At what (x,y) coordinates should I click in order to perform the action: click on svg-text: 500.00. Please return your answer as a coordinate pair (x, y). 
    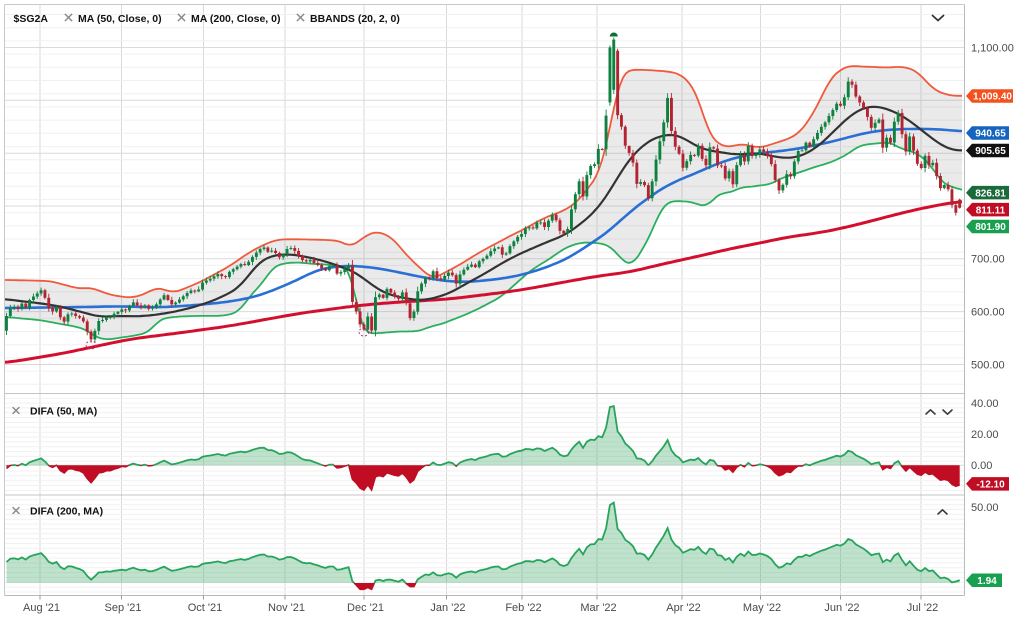
    Looking at the image, I should click on (988, 365).